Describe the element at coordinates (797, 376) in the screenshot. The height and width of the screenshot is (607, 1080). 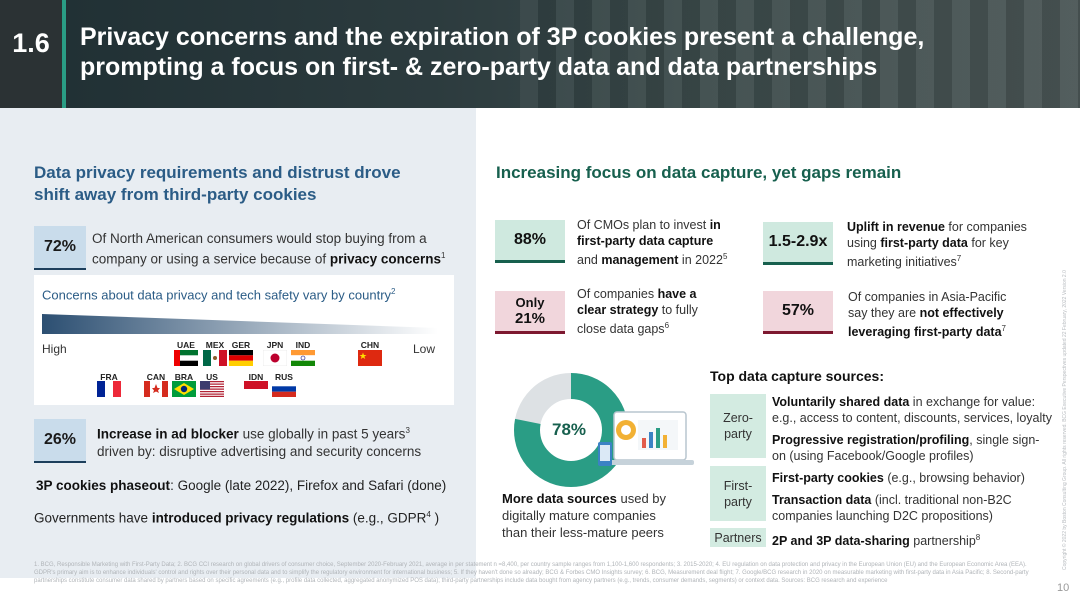
I see `top-sources-title: Top data capture sources:` at that location.